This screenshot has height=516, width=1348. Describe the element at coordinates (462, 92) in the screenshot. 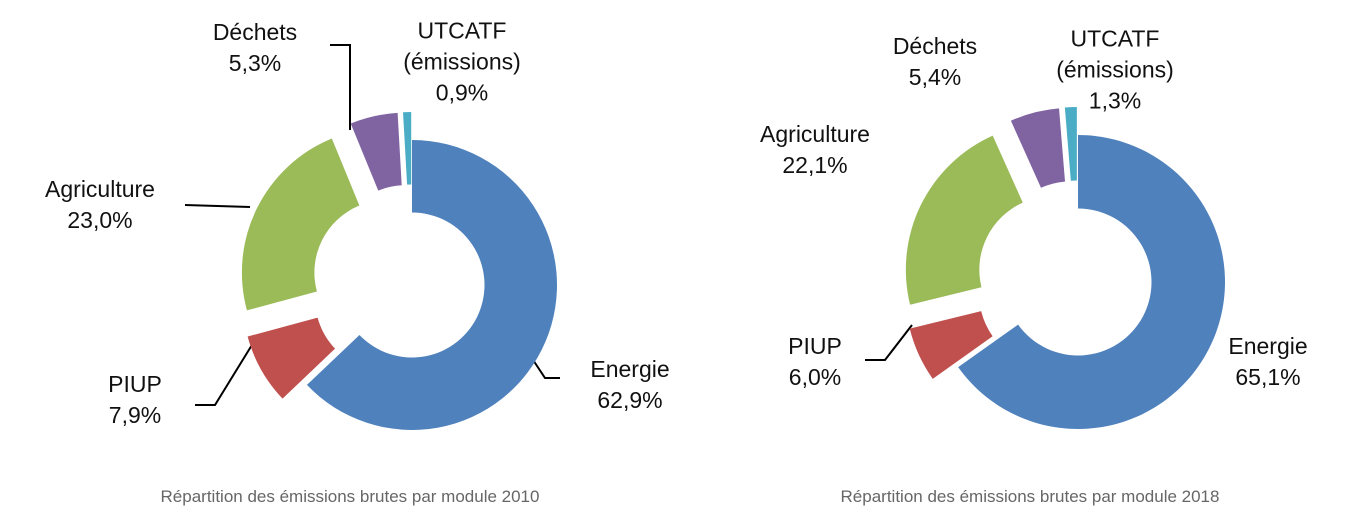

I see `value-label: 0,9%` at that location.